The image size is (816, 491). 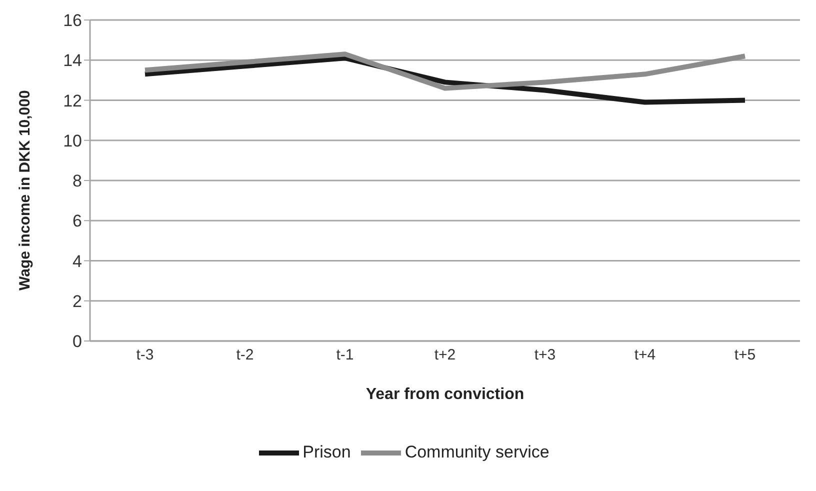 I want to click on x-tick-label: t+3, so click(x=545, y=355).